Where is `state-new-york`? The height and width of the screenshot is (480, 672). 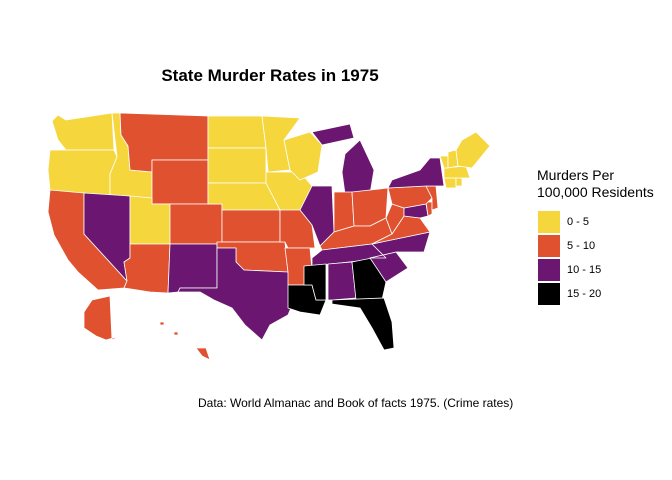
state-new-york is located at coordinates (416, 173).